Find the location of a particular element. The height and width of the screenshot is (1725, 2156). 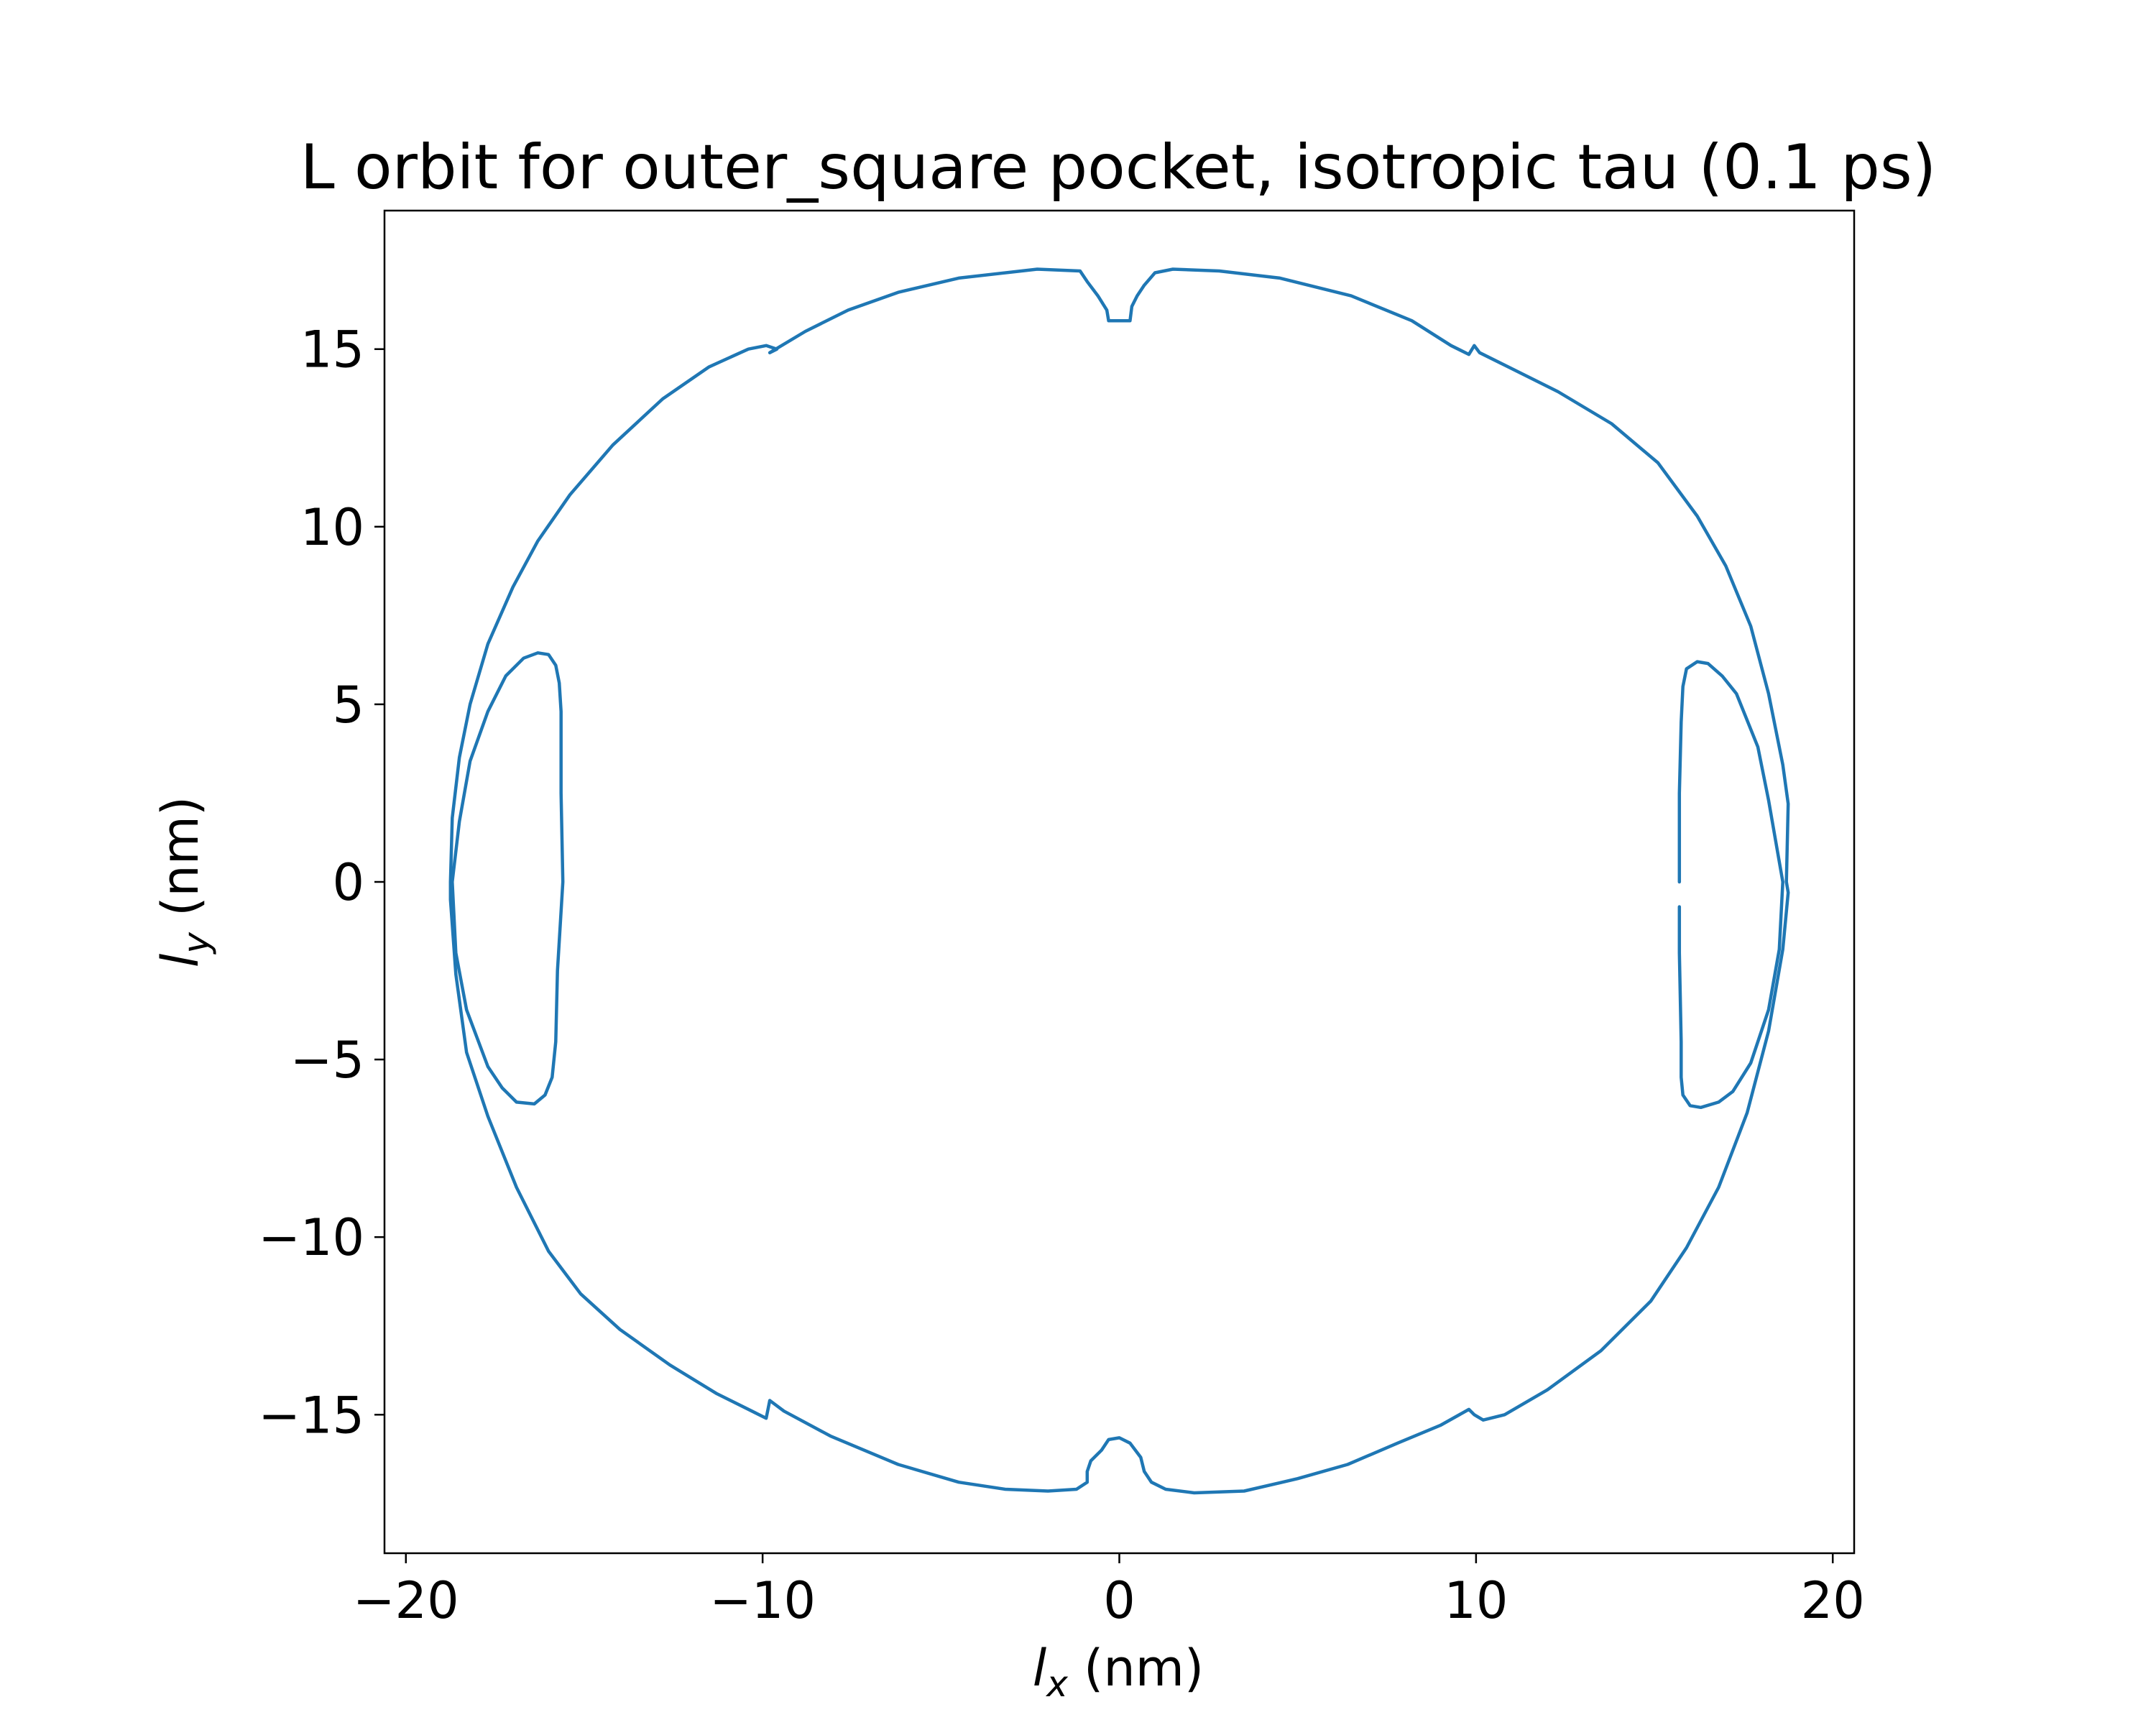

x-tick-label: −10 is located at coordinates (762, 1600).